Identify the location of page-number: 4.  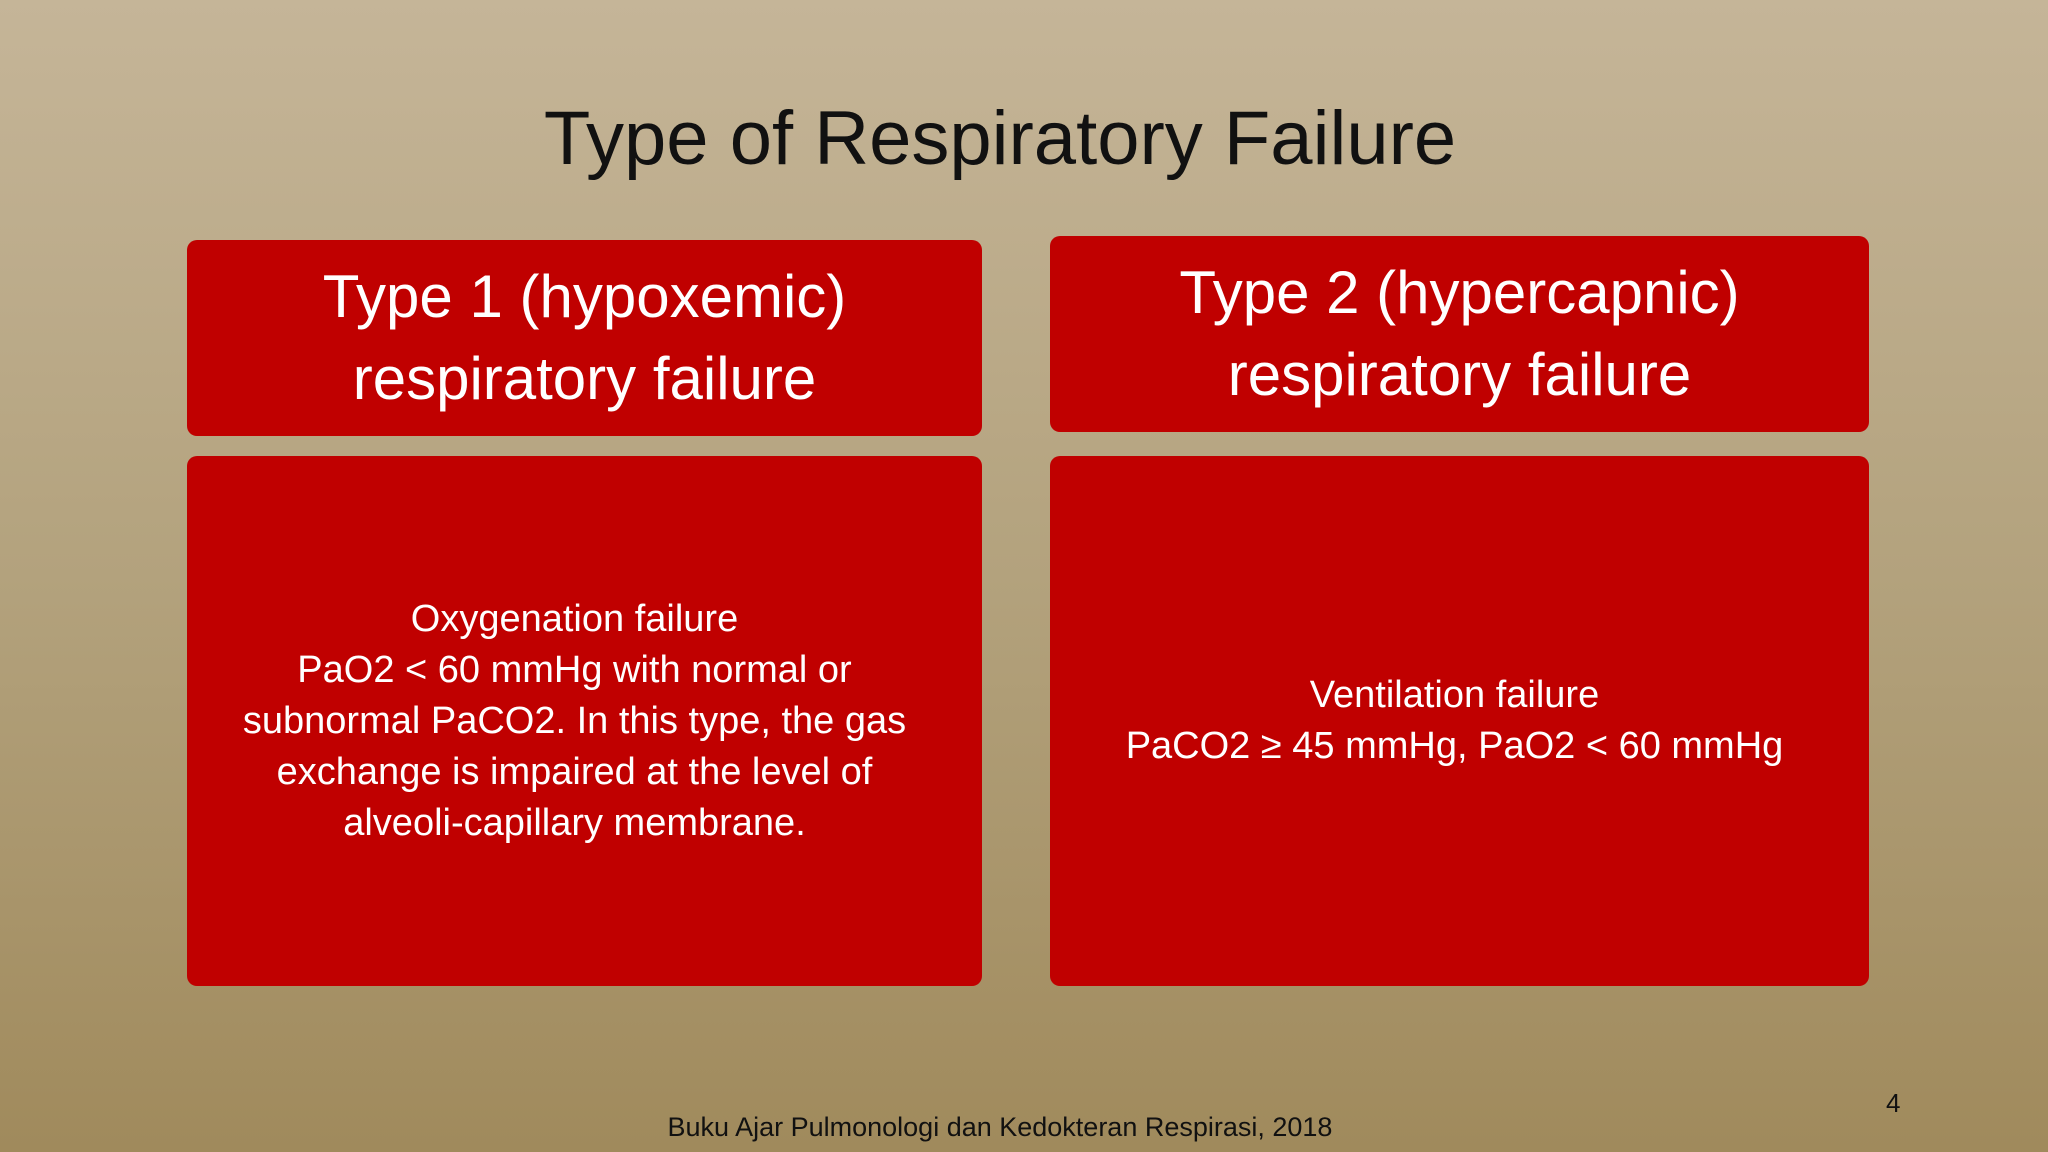
(1893, 1103).